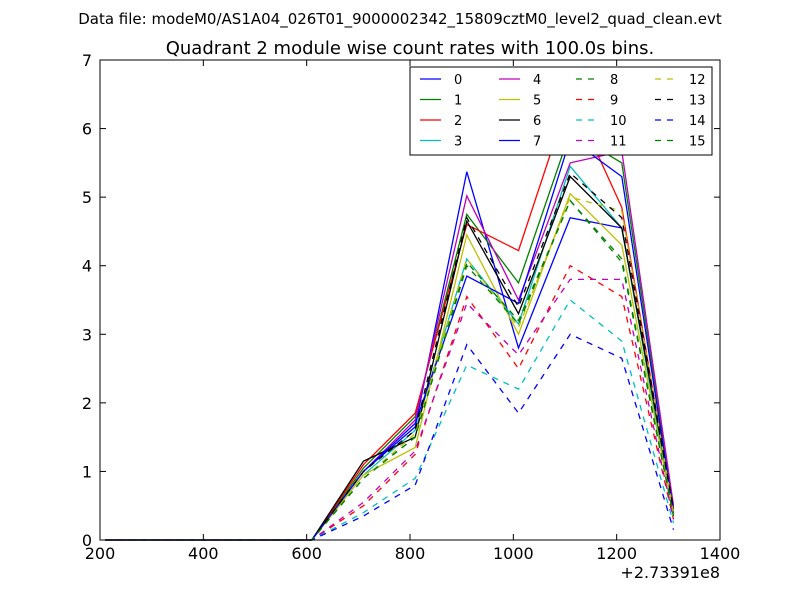 Image resolution: width=800 pixels, height=604 pixels. What do you see at coordinates (697, 121) in the screenshot?
I see `legend-label-14: 14` at bounding box center [697, 121].